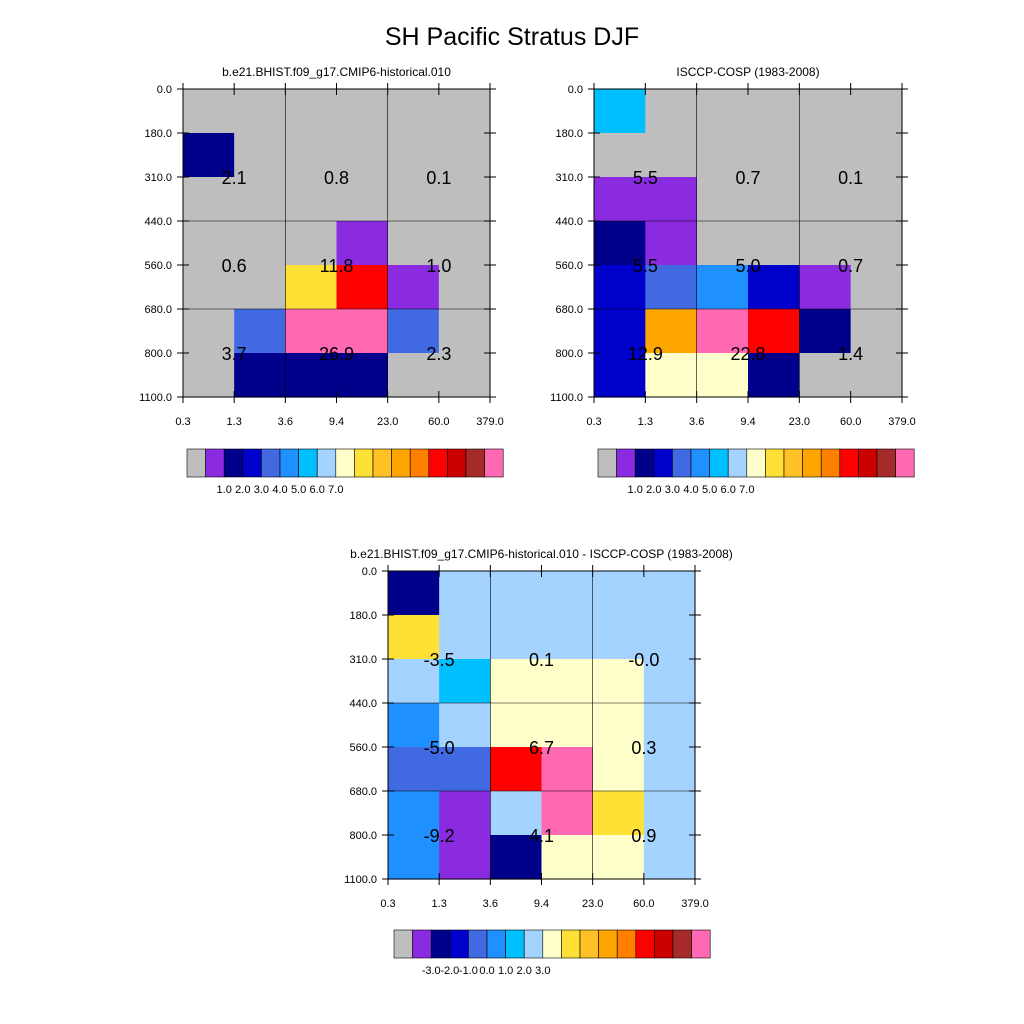 This screenshot has height=1024, width=1024. I want to click on x-tick-label: 1.3, so click(234, 422).